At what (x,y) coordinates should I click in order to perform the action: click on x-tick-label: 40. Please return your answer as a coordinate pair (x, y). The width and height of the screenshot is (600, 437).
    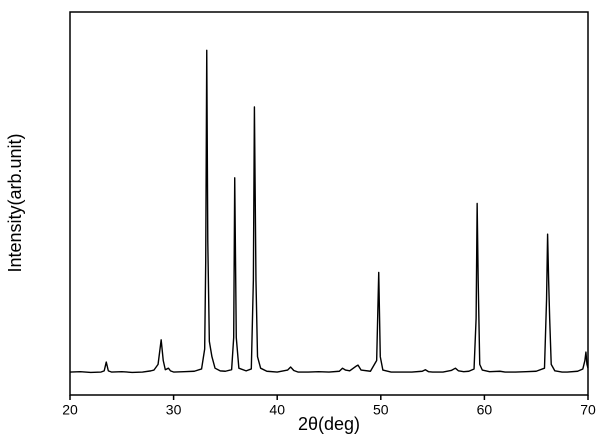
    Looking at the image, I should click on (277, 410).